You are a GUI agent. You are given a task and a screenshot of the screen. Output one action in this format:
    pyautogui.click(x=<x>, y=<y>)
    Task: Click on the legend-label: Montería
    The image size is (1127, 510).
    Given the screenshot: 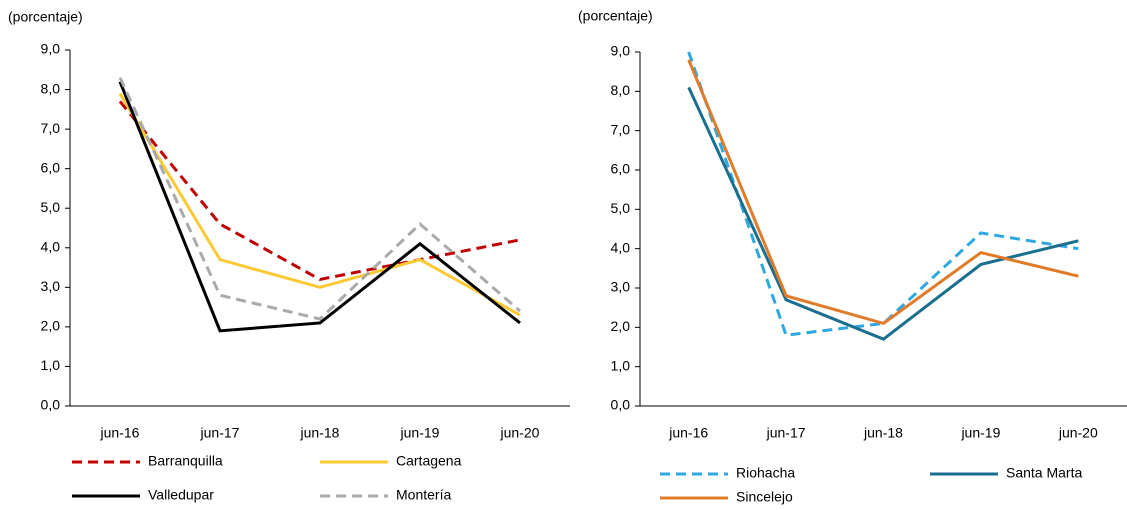 What is the action you would take?
    pyautogui.click(x=423, y=495)
    